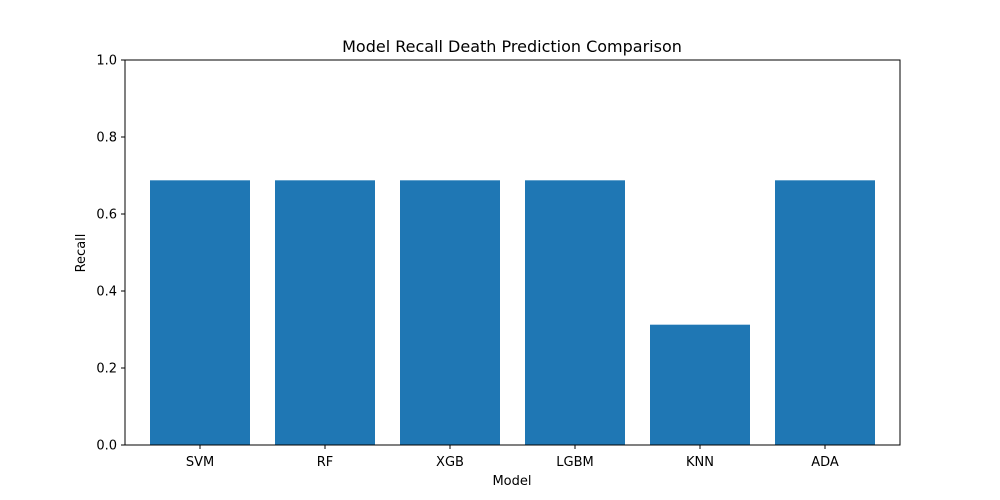 The image size is (1000, 500). Describe the element at coordinates (511, 481) in the screenshot. I see `x-axis-label: Model` at that location.